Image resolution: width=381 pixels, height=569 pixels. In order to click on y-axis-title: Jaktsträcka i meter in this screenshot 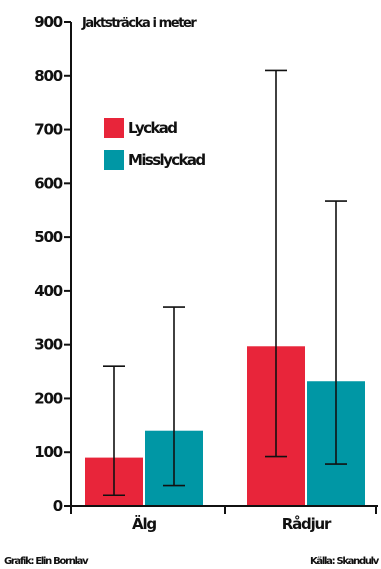, I will do `click(139, 23)`.